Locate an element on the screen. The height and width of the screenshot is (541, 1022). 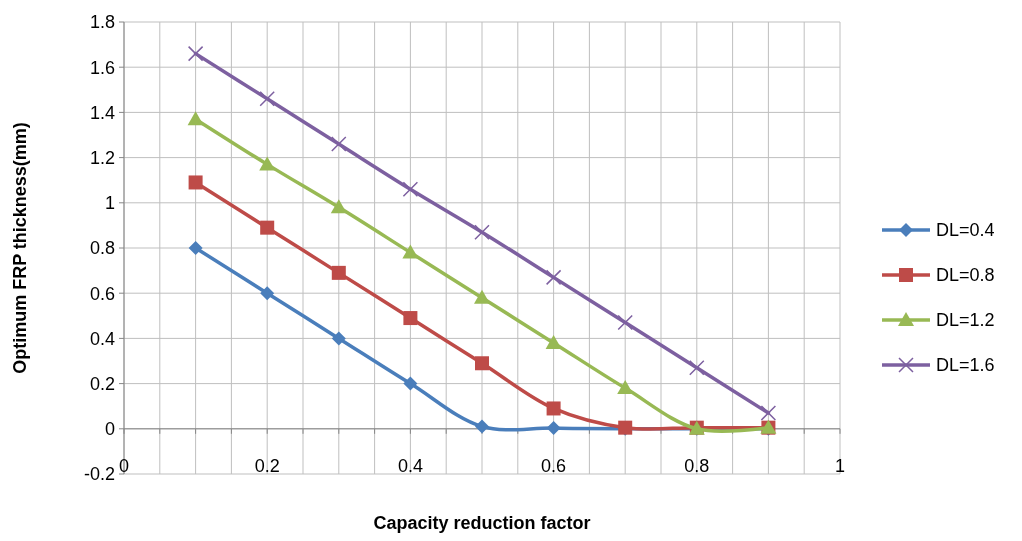
y-tick-label: 0 is located at coordinates (109, 429).